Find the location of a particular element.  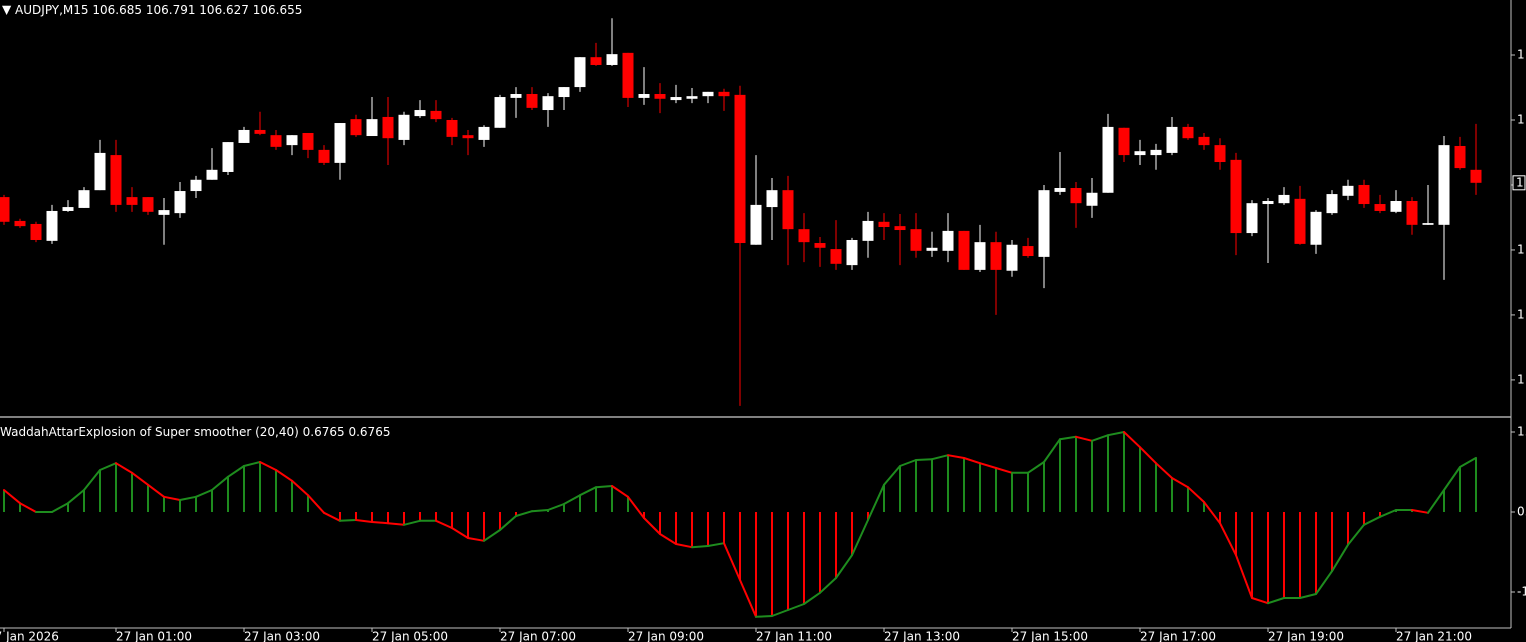

x-tick-label: 27 Jan 13:00 is located at coordinates (922, 636).